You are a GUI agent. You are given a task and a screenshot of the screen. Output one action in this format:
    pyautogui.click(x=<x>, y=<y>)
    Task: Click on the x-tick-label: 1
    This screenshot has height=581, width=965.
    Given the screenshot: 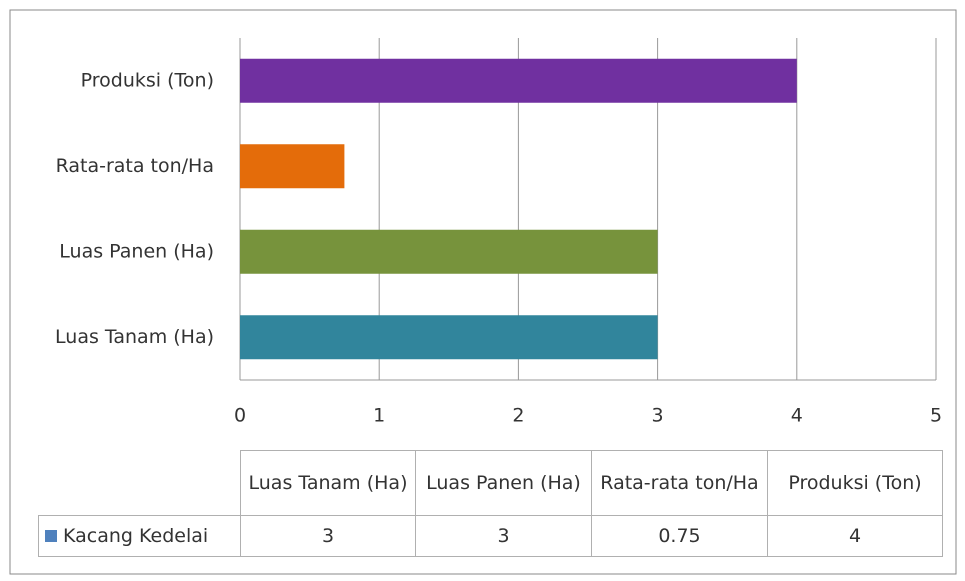 What is the action you would take?
    pyautogui.click(x=379, y=416)
    